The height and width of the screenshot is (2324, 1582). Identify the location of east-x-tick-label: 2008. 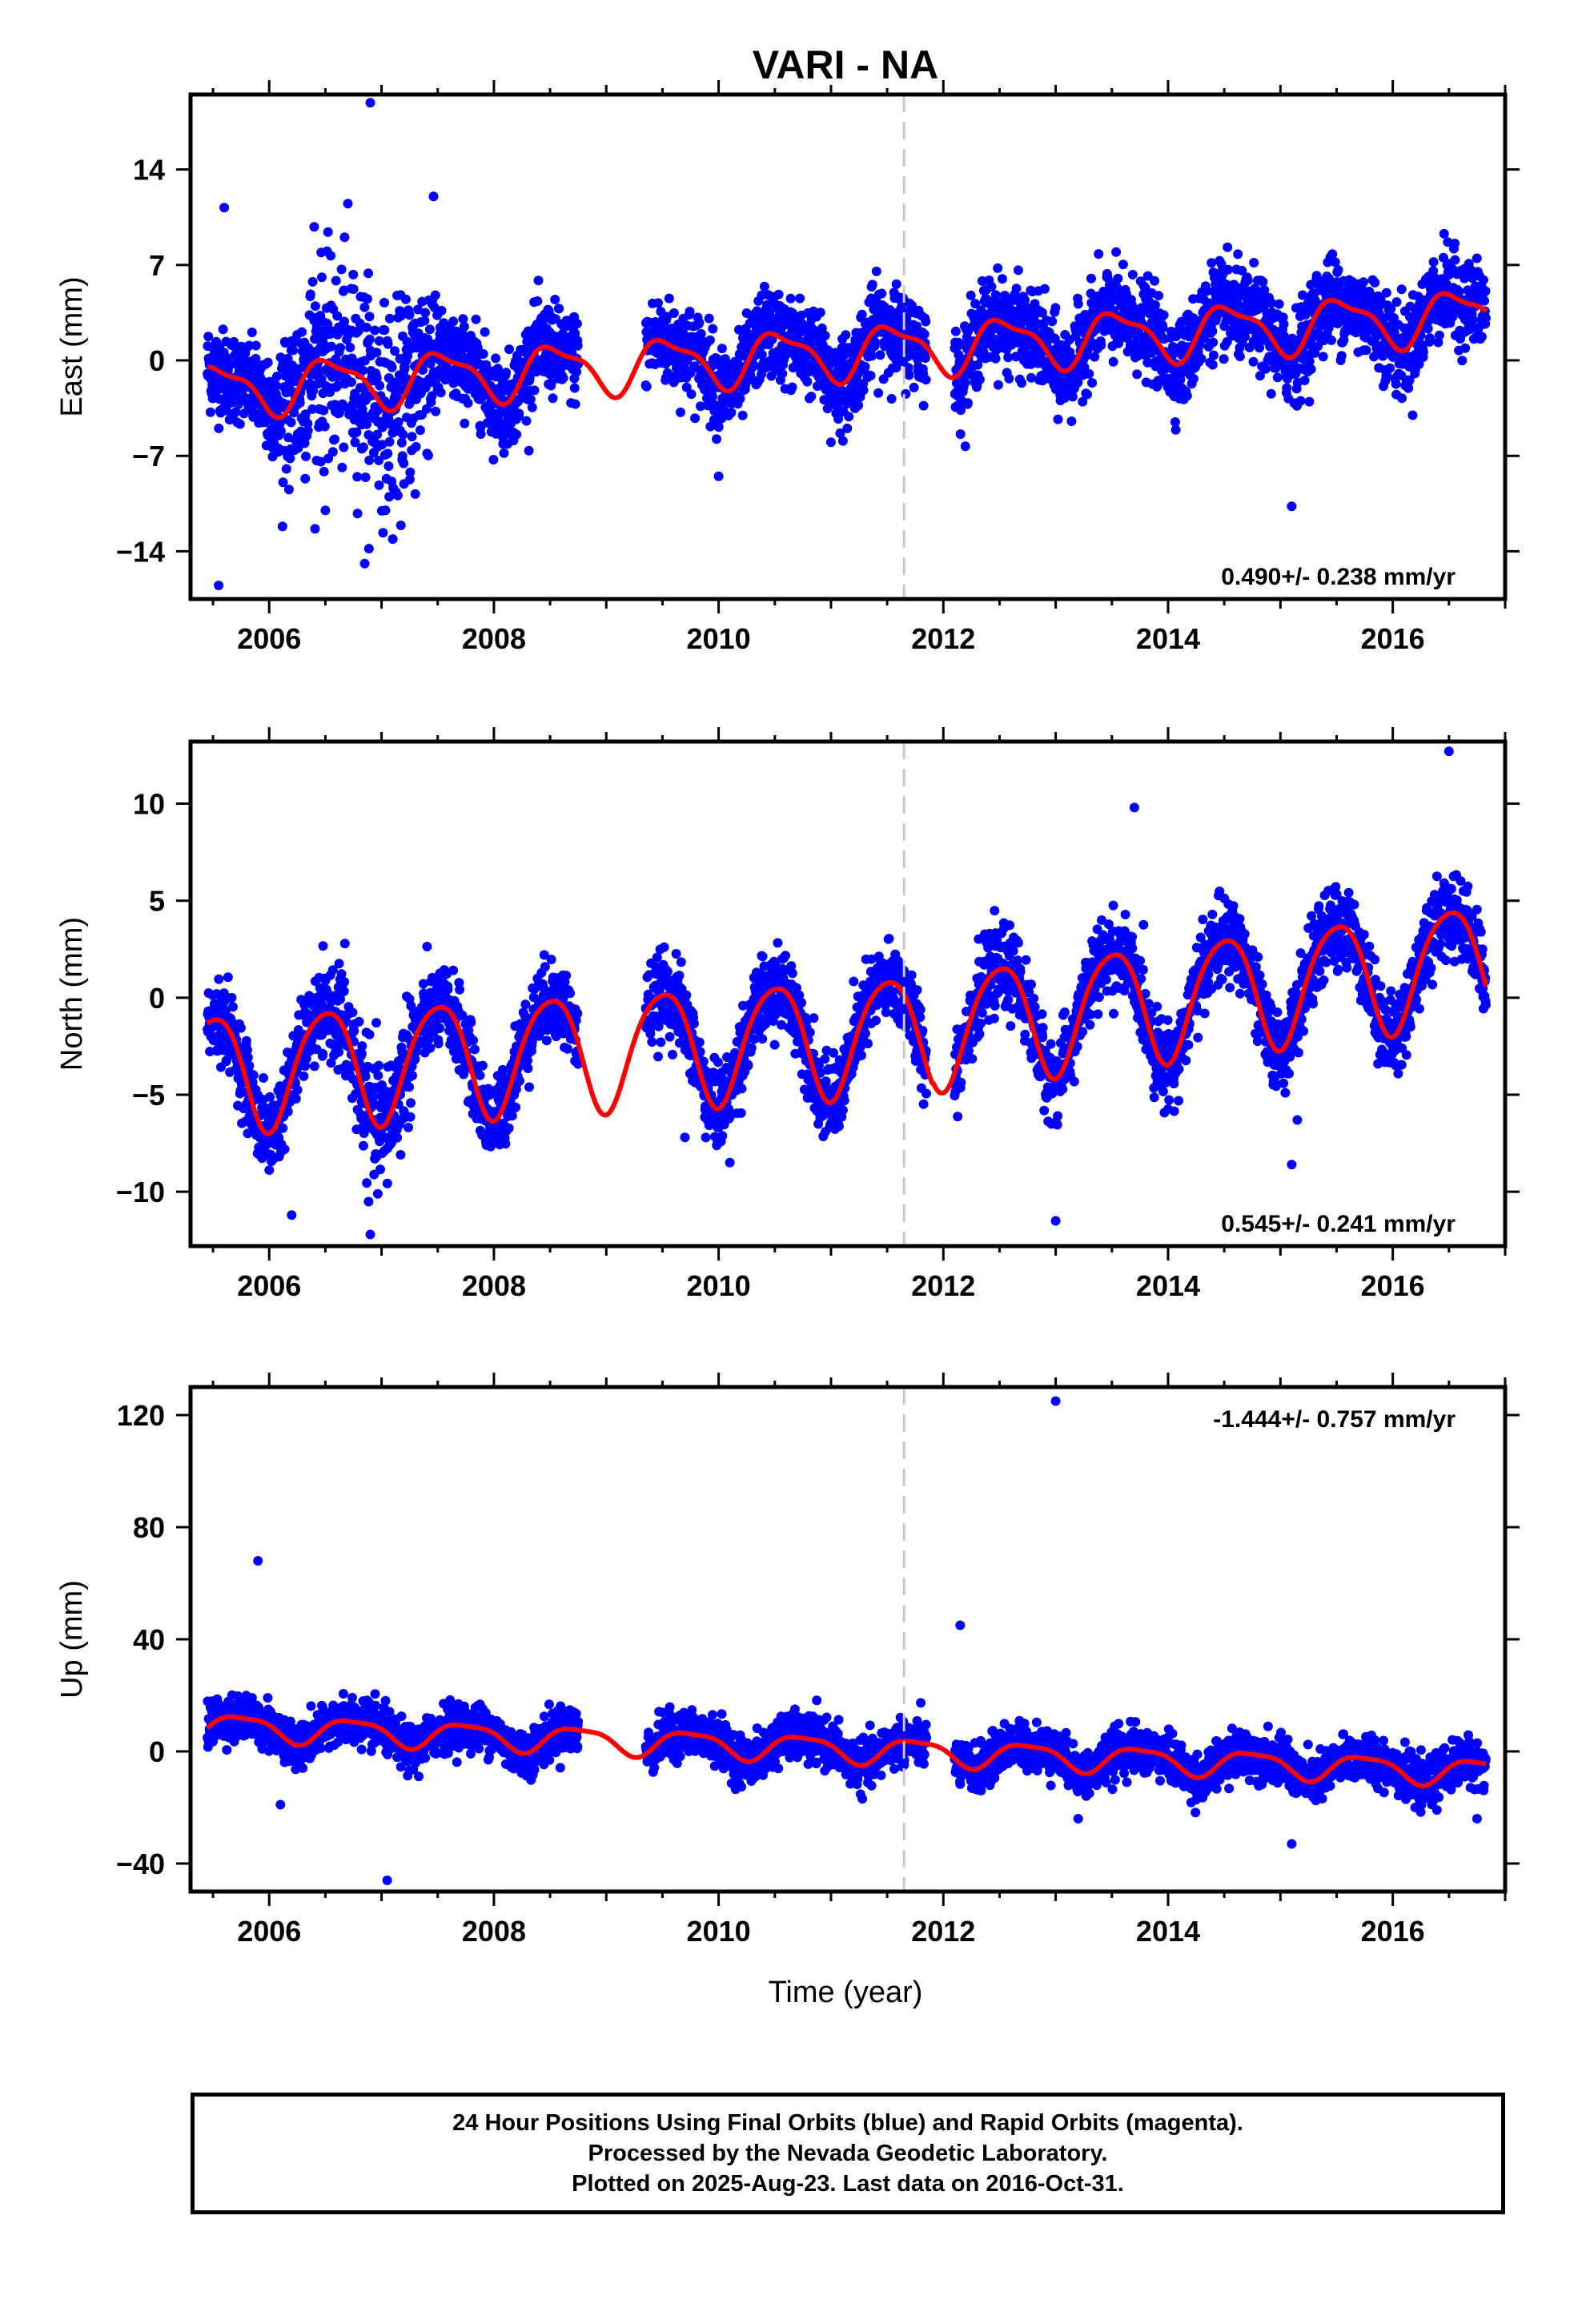
(494, 638).